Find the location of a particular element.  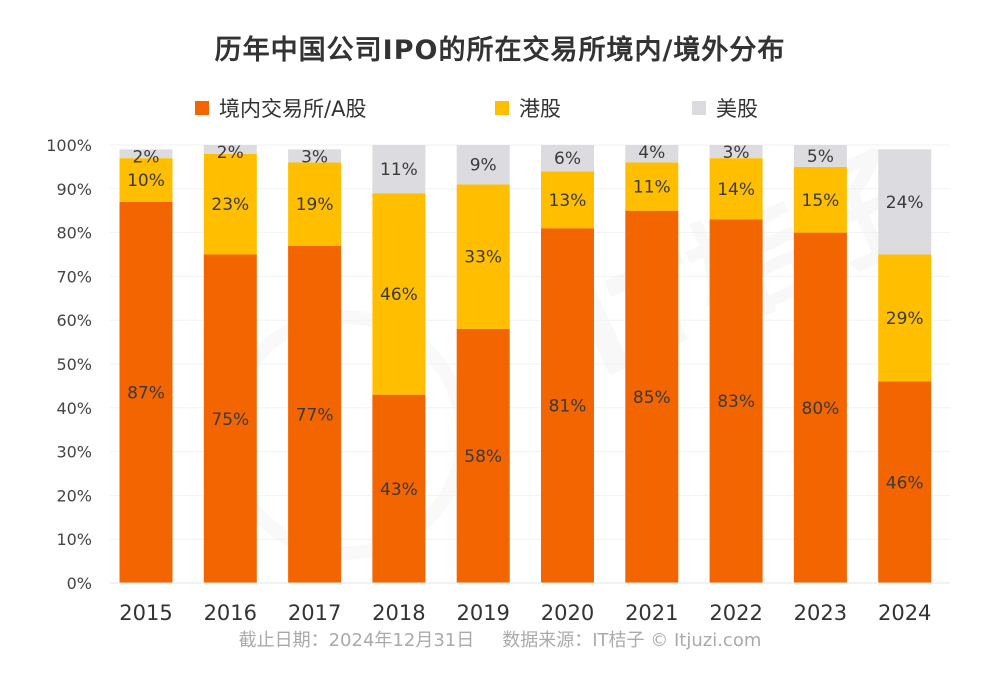

bar-value-label: 80% is located at coordinates (821, 409).